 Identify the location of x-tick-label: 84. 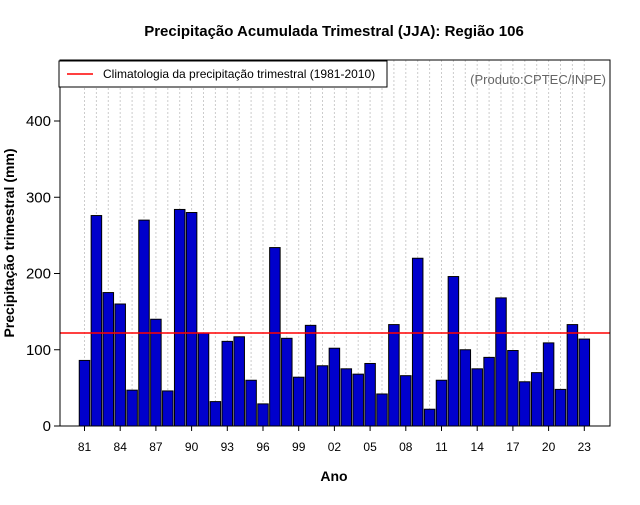
(121, 447).